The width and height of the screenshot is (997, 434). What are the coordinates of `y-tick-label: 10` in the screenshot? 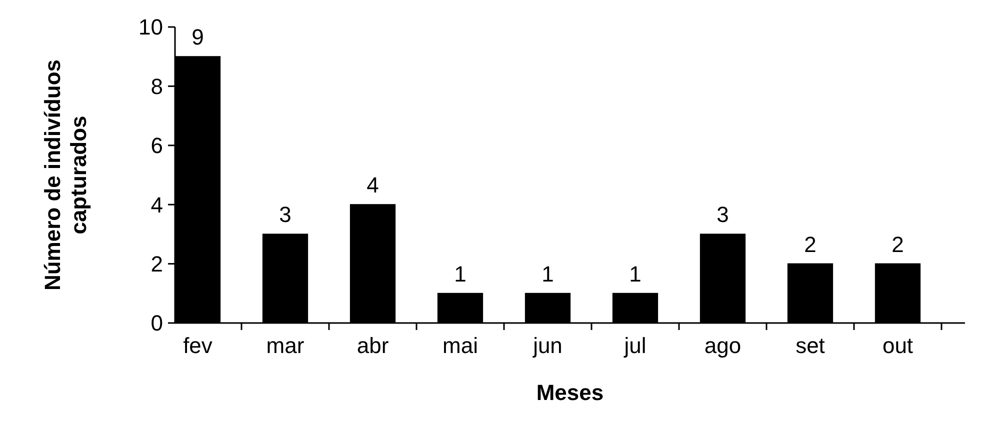 It's located at (150, 27).